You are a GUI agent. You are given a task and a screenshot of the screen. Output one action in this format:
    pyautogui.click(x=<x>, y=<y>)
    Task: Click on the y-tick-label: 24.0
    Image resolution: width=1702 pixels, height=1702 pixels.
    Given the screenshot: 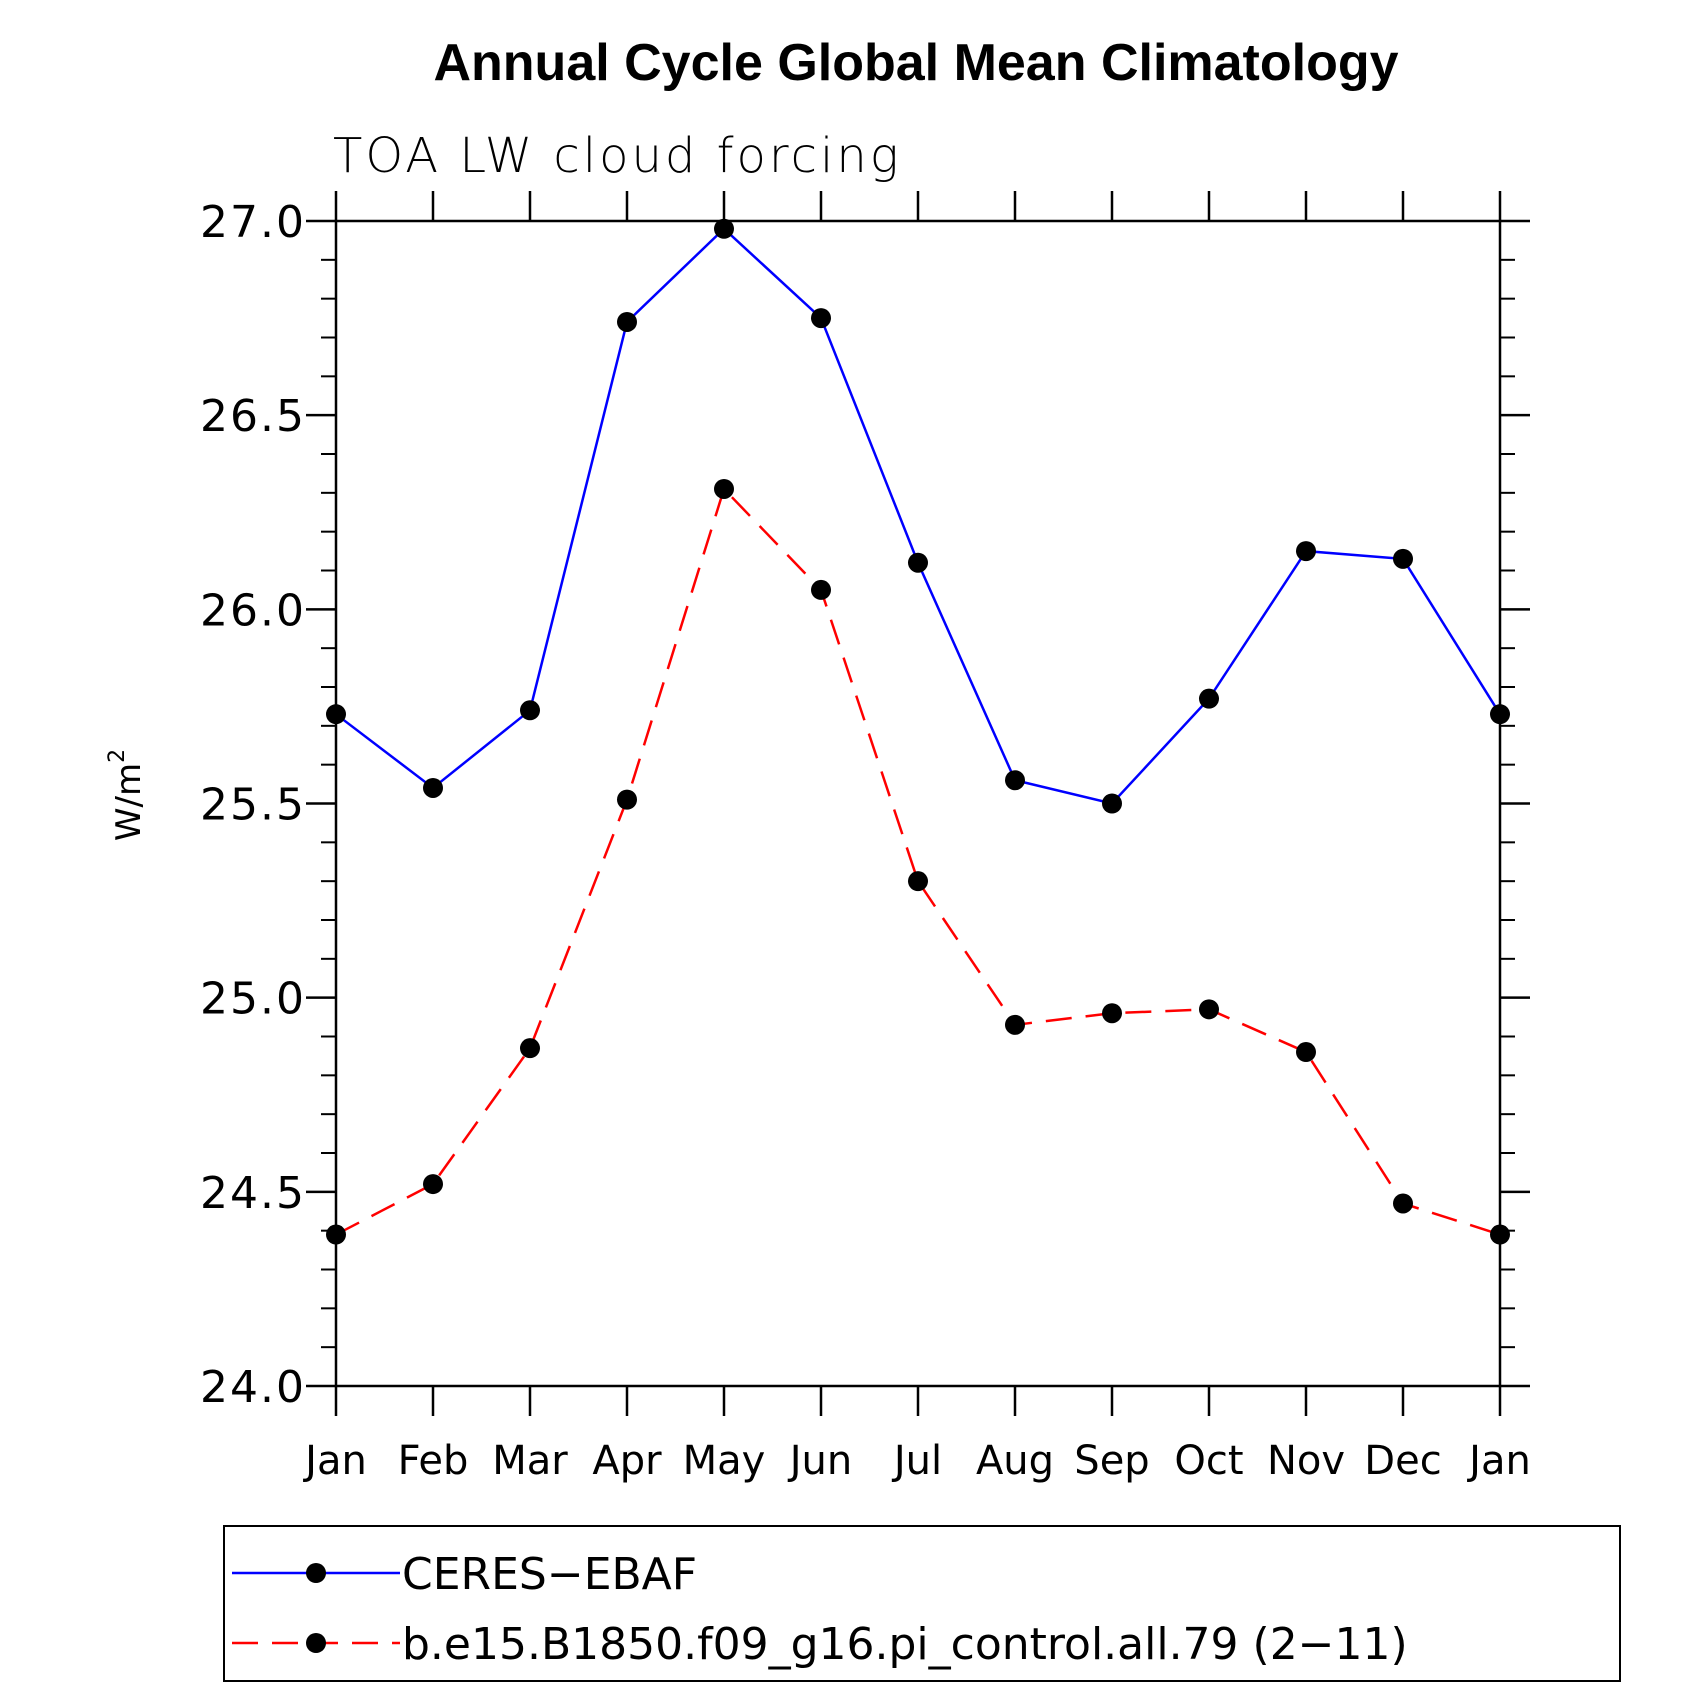 What is the action you would take?
    pyautogui.click(x=253, y=1387)
    